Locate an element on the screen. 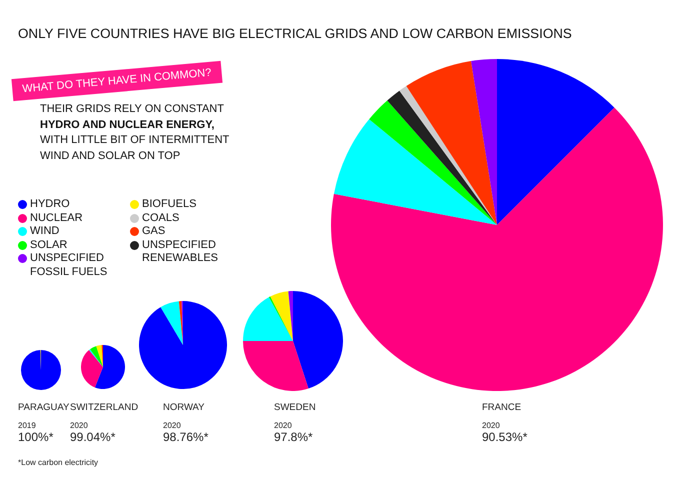 Image resolution: width=680 pixels, height=481 pixels. text: SWITZERLAND is located at coordinates (104, 407).